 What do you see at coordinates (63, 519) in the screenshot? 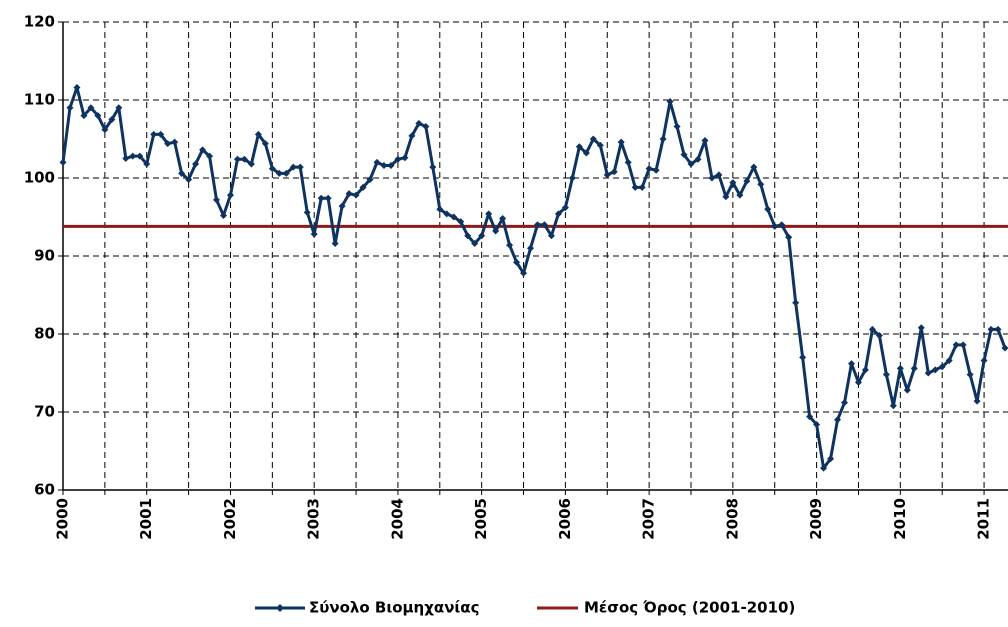
I see `x-tick-label: 2000` at bounding box center [63, 519].